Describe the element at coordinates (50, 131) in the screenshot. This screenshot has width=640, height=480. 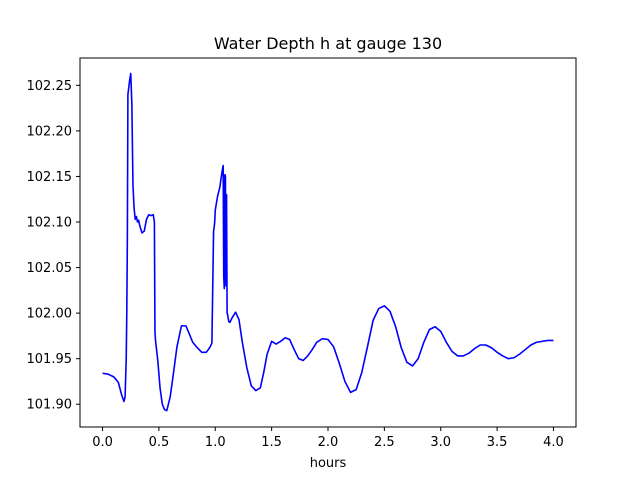
I see `y-tick-label: 102.20` at that location.